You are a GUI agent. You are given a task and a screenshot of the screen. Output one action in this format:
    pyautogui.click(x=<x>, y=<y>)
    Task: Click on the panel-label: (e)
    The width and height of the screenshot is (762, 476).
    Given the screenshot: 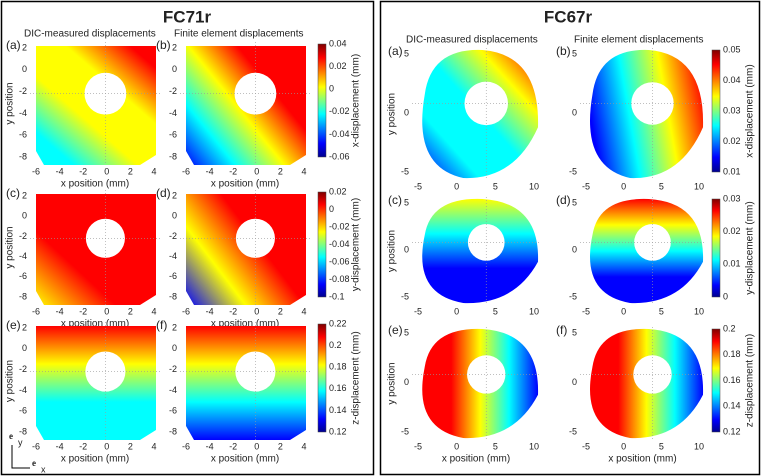 What is the action you would take?
    pyautogui.click(x=13, y=325)
    